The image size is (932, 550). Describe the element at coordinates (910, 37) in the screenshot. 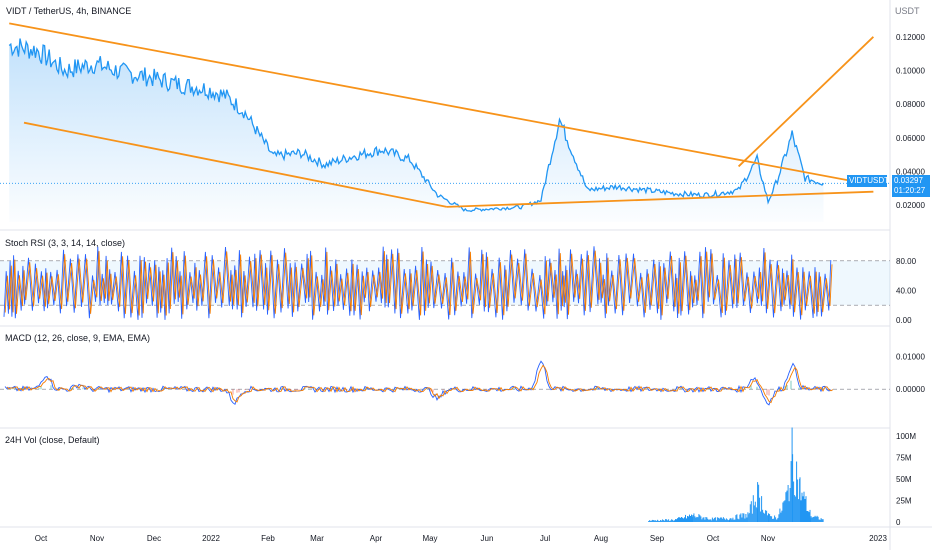

I see `price-axis-label: 0.12000` at that location.